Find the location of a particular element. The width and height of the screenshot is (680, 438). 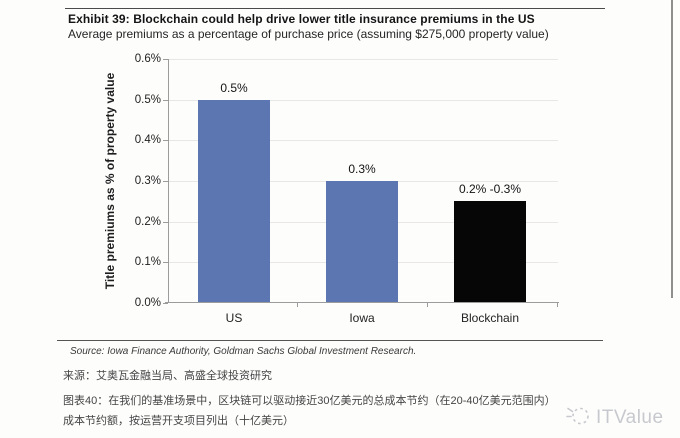

bar-iowa is located at coordinates (362, 241).